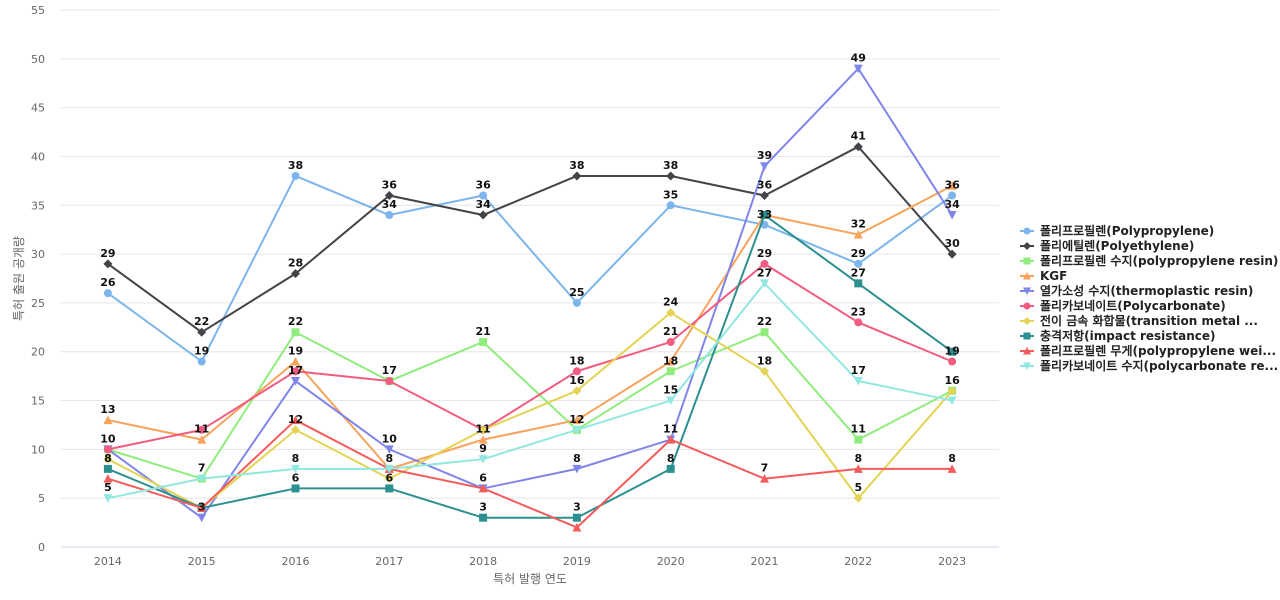  I want to click on data-label: 11, so click(858, 429).